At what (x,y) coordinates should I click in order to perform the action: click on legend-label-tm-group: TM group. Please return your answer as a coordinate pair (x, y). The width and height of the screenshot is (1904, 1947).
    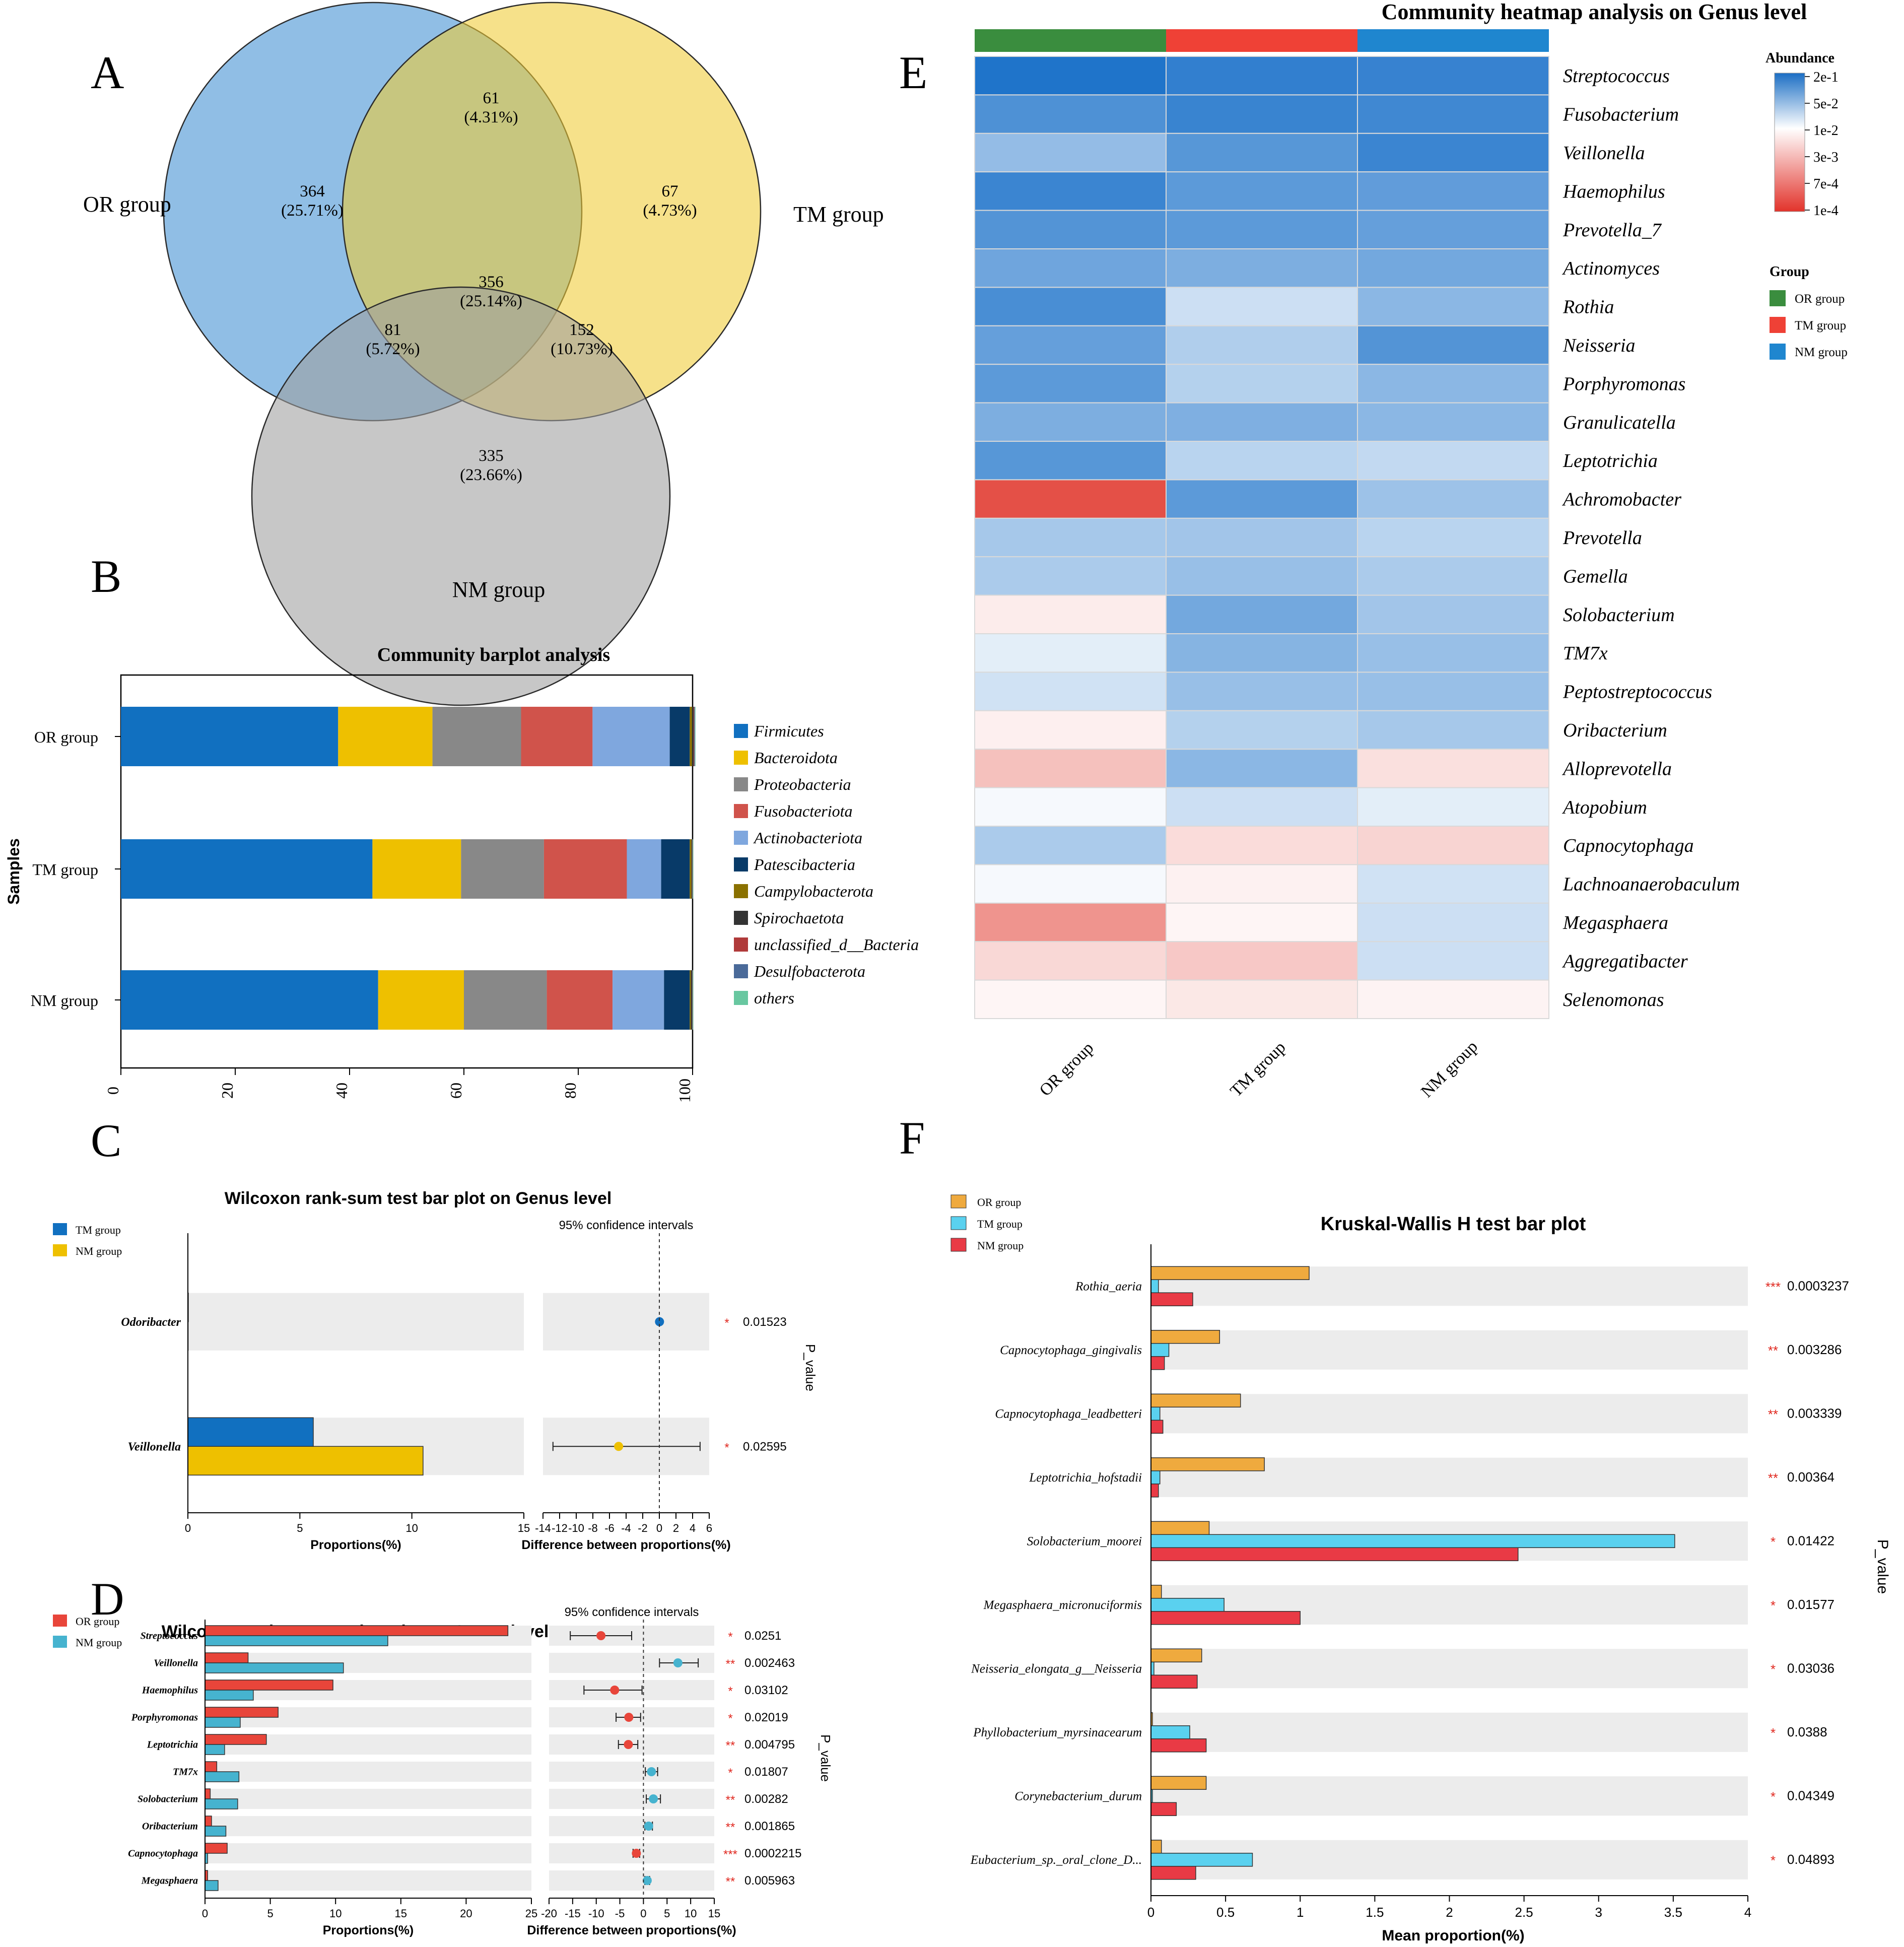
    Looking at the image, I should click on (98, 1230).